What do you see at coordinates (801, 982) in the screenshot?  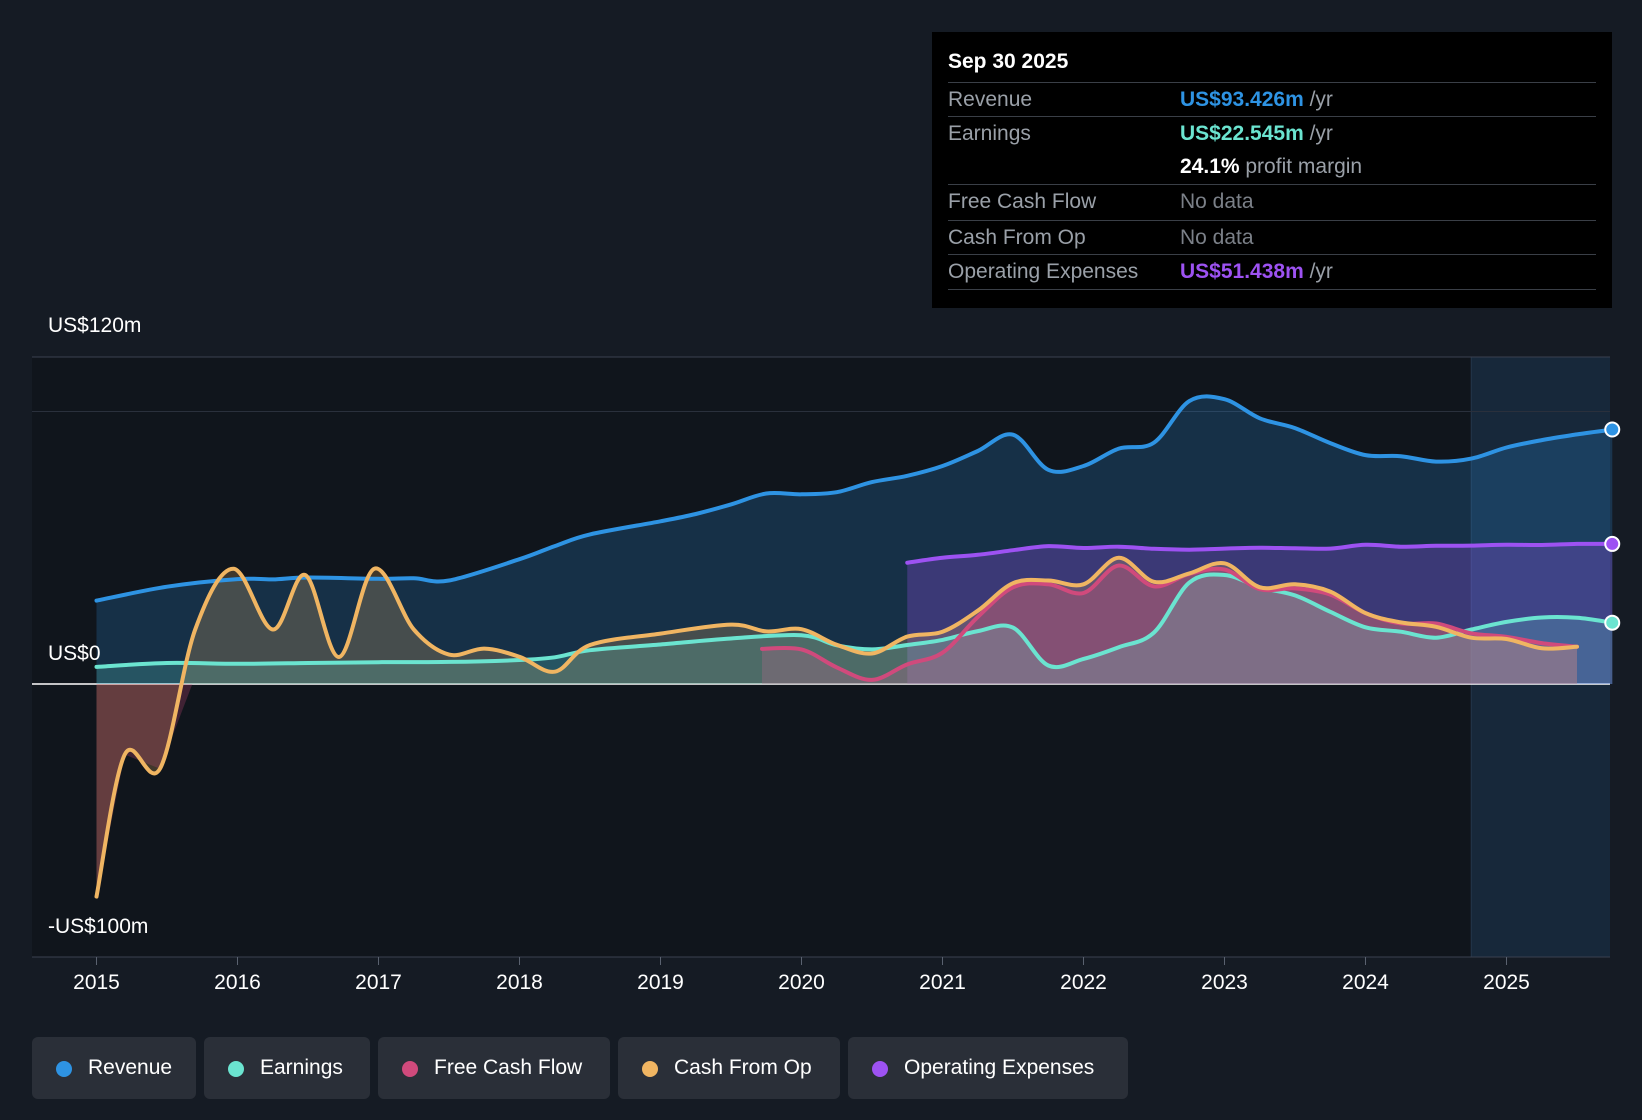 I see `x-tick-label: 2020` at bounding box center [801, 982].